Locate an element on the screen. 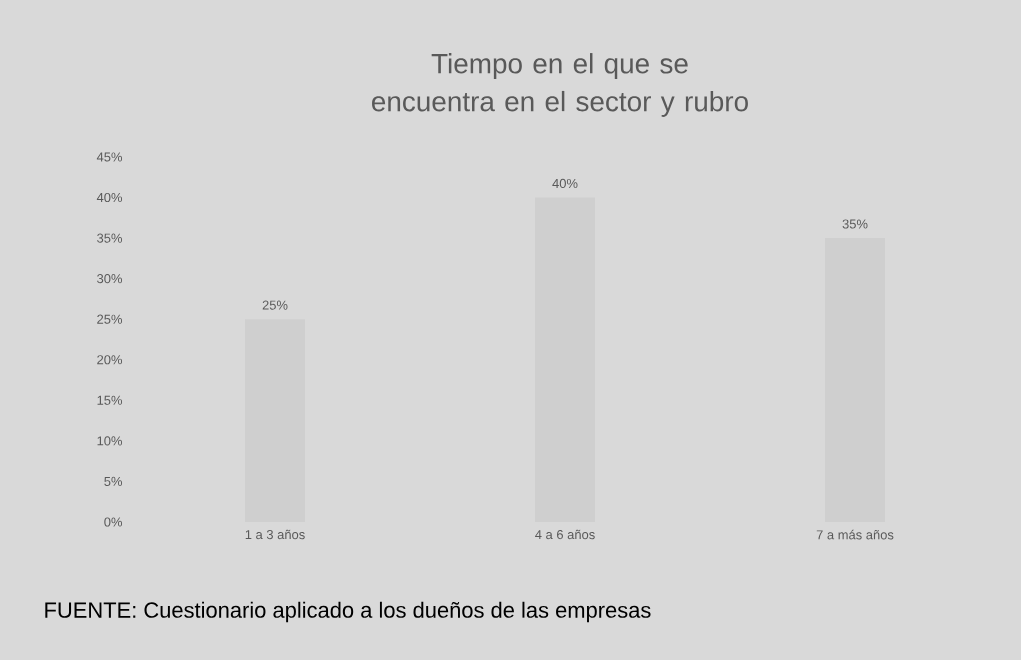 This screenshot has height=660, width=1021. chart-title: Tiempo en el que se encuentra en el sector y rubro is located at coordinates (560, 85).